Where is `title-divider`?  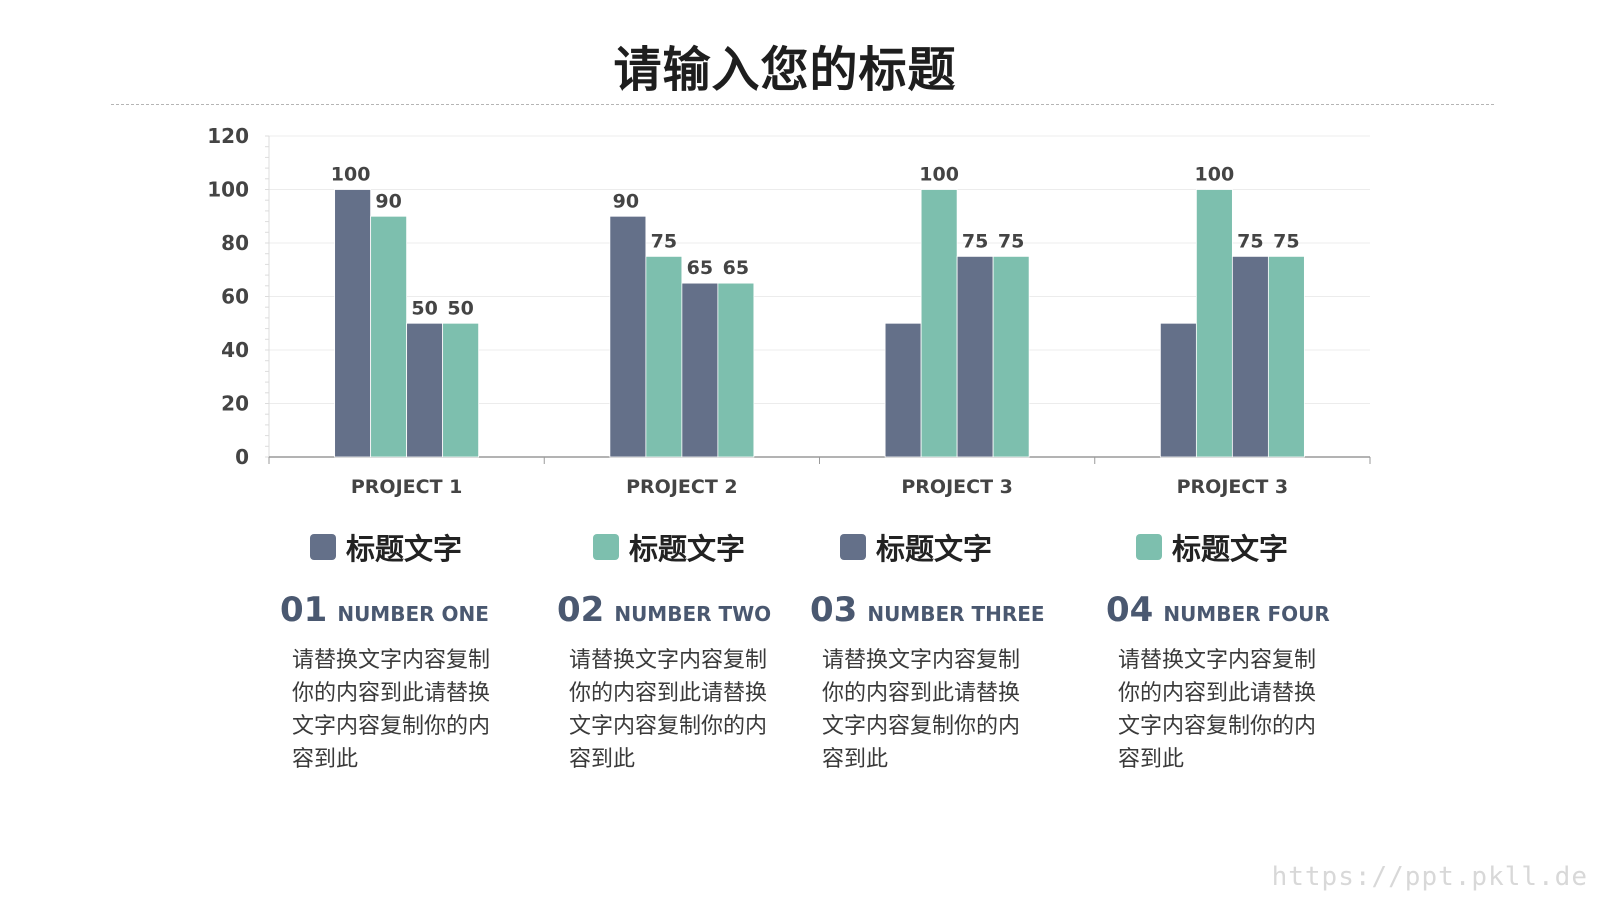
title-divider is located at coordinates (802, 104).